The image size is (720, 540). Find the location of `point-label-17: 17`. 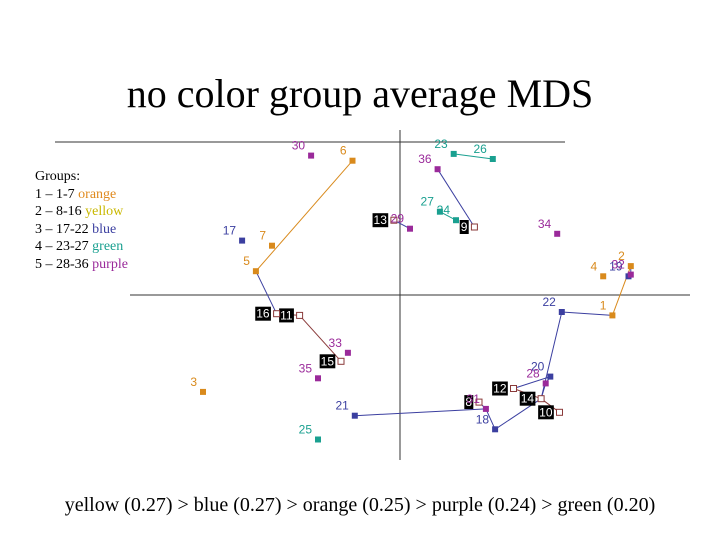

point-label-17: 17 is located at coordinates (230, 231).